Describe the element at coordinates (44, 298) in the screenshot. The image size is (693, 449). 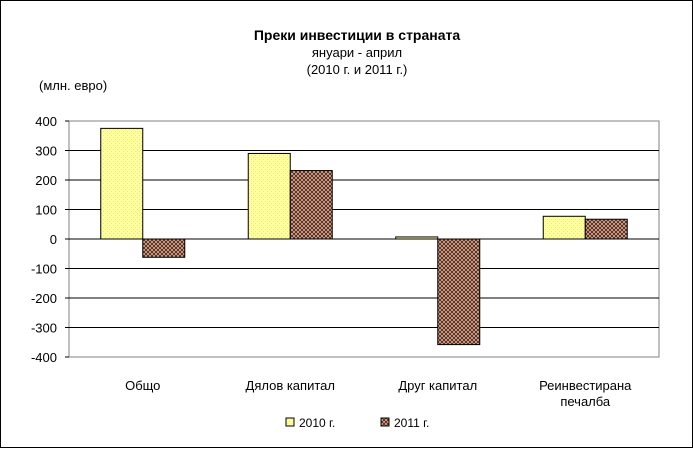
I see `y-tick-label: -200` at that location.